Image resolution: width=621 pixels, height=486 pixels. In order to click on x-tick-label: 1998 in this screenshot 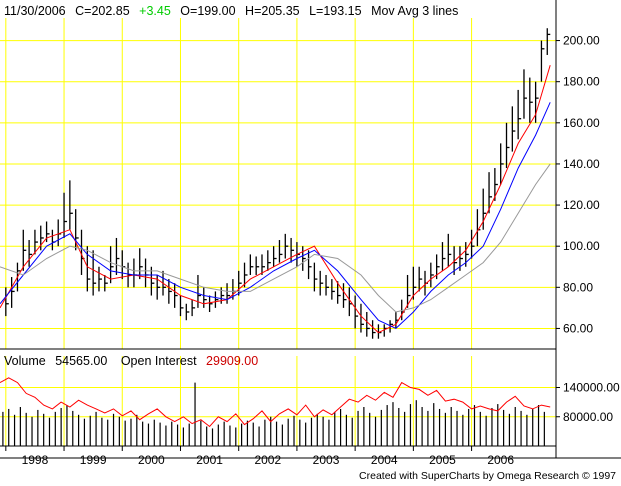, I will do `click(35, 460)`.